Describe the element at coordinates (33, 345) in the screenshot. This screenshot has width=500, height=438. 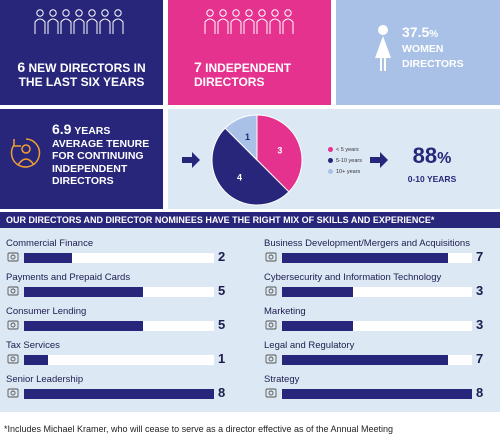
I see `skill-name: Tax Services` at that location.